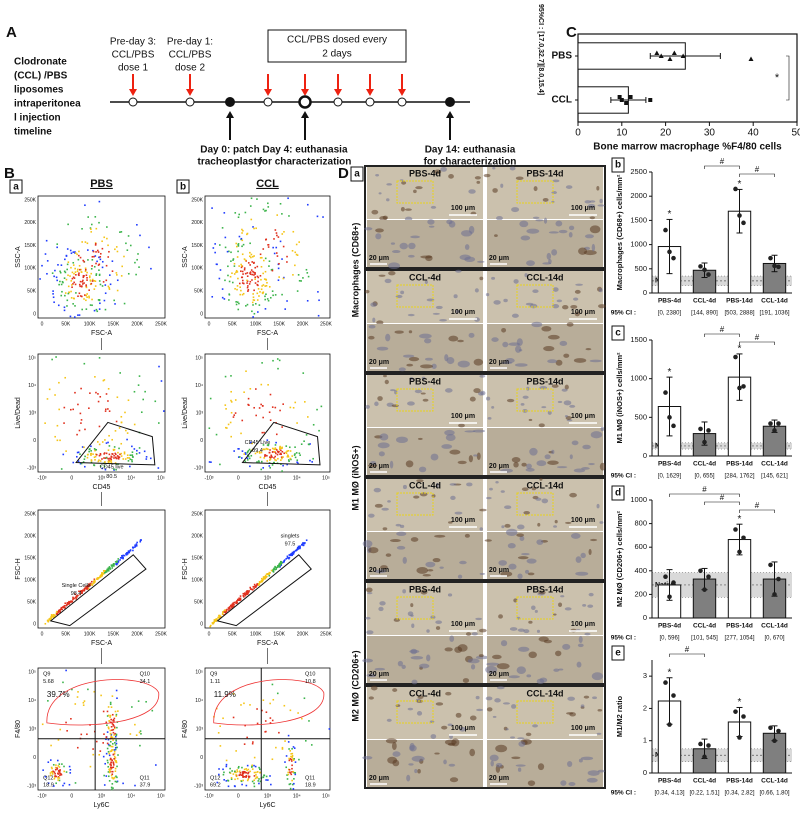 The width and height of the screenshot is (800, 819). Describe the element at coordinates (190, 102) in the screenshot. I see `dose-dot` at that location.